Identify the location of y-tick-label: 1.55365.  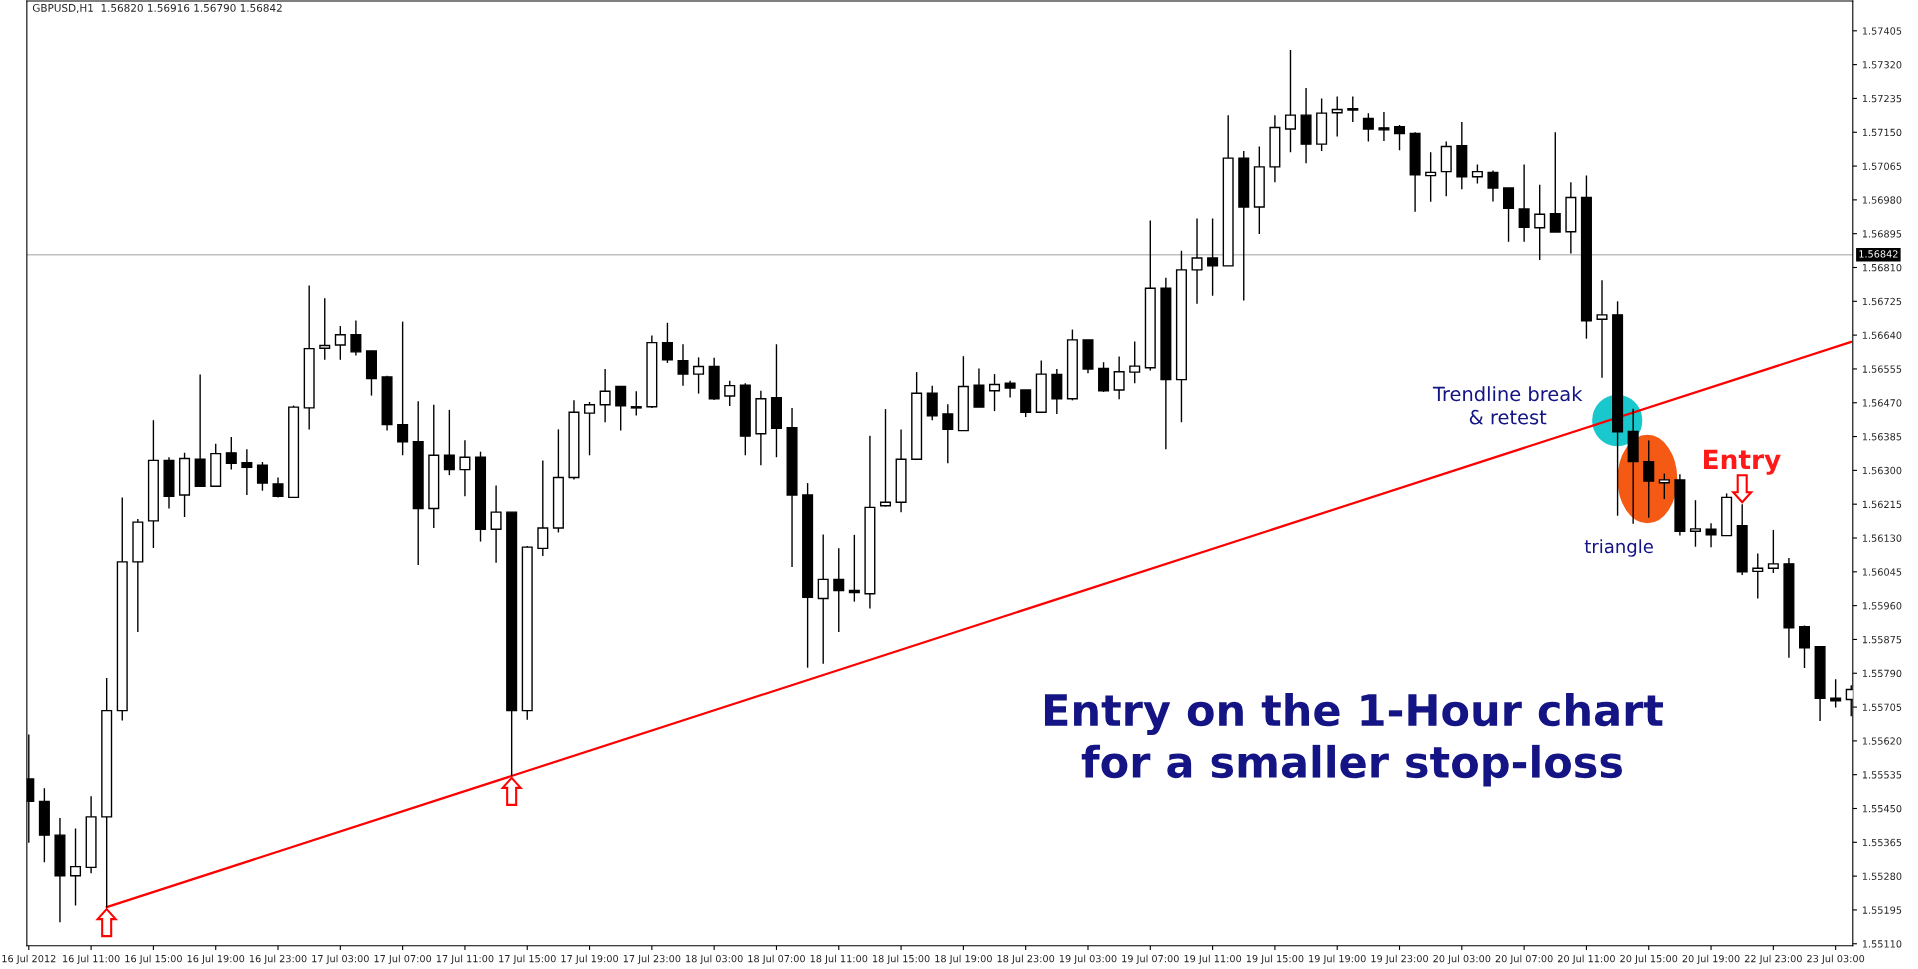
(1882, 842).